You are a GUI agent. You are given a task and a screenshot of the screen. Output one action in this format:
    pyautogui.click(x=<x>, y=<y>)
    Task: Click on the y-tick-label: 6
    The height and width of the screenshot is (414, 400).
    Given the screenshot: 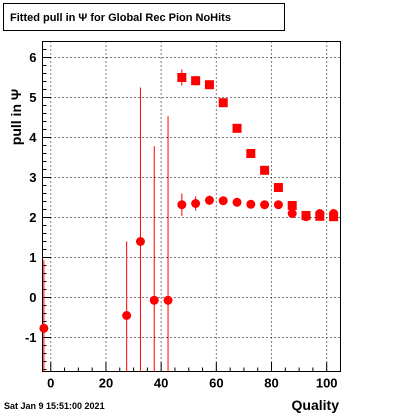 What is the action you would take?
    pyautogui.click(x=32, y=57)
    